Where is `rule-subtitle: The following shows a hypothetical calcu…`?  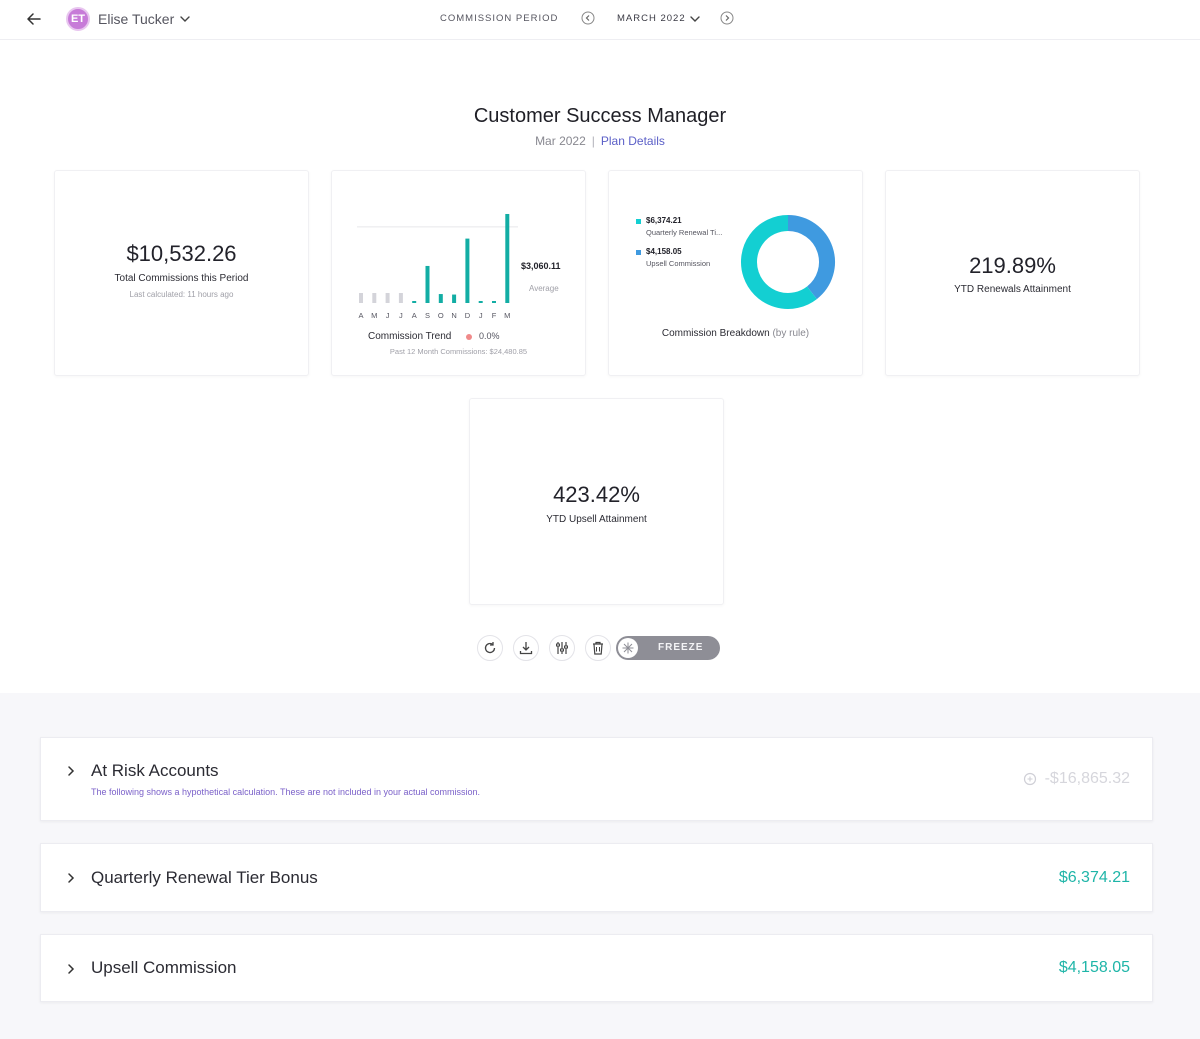
rule-subtitle: The following shows a hypothetical calcu… is located at coordinates (286, 792).